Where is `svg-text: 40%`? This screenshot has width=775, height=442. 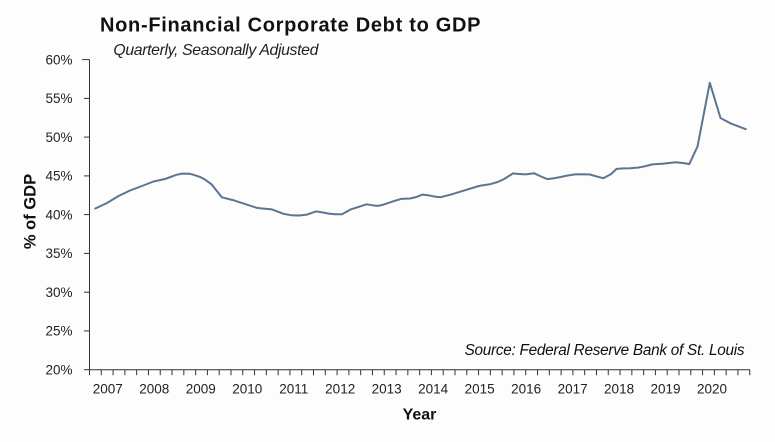 svg-text: 40% is located at coordinates (58, 214).